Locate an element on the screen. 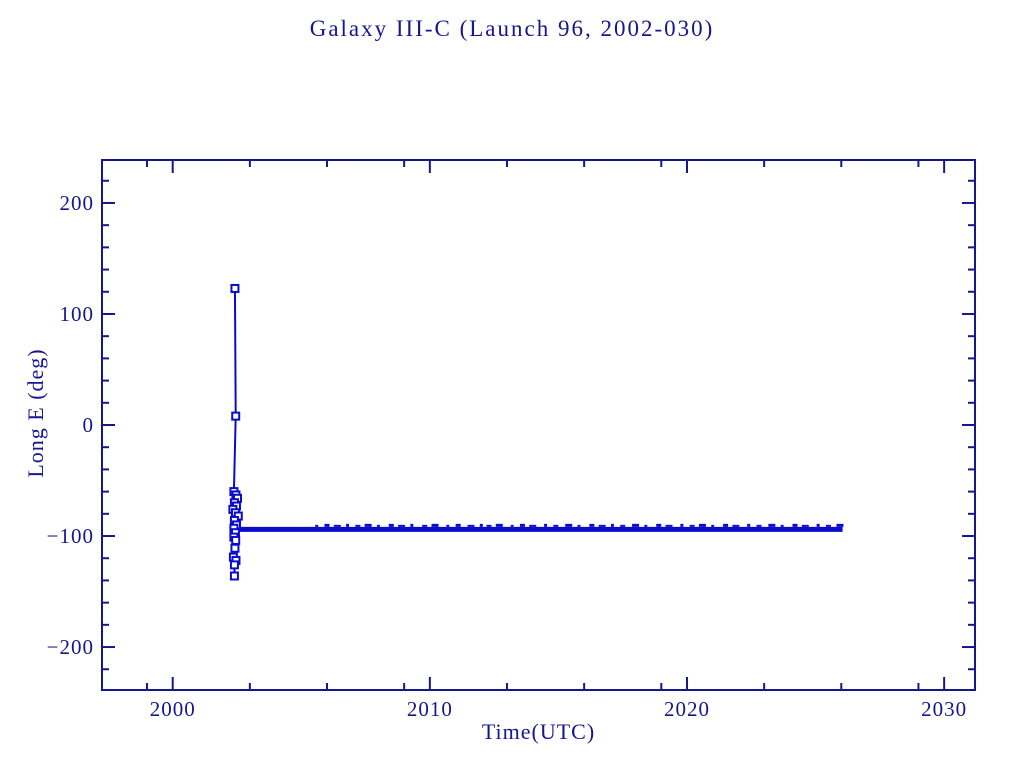 This screenshot has width=1024, height=768. chart-title: Galaxy III-C (Launch 96, 2002-030) is located at coordinates (512, 28).